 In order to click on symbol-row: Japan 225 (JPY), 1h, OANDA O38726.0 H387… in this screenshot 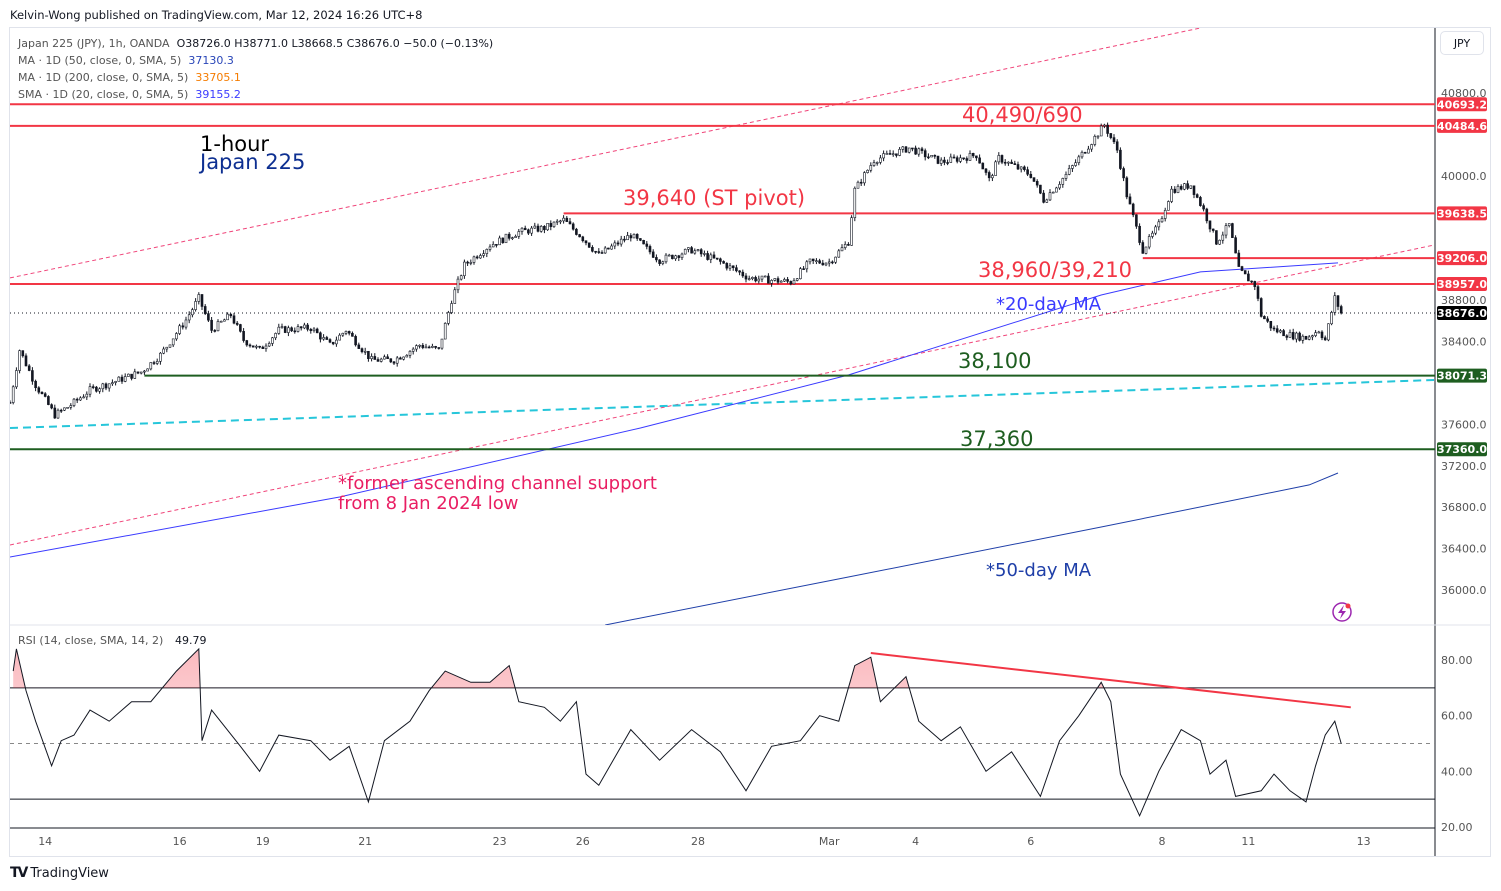, I will do `click(255, 43)`.